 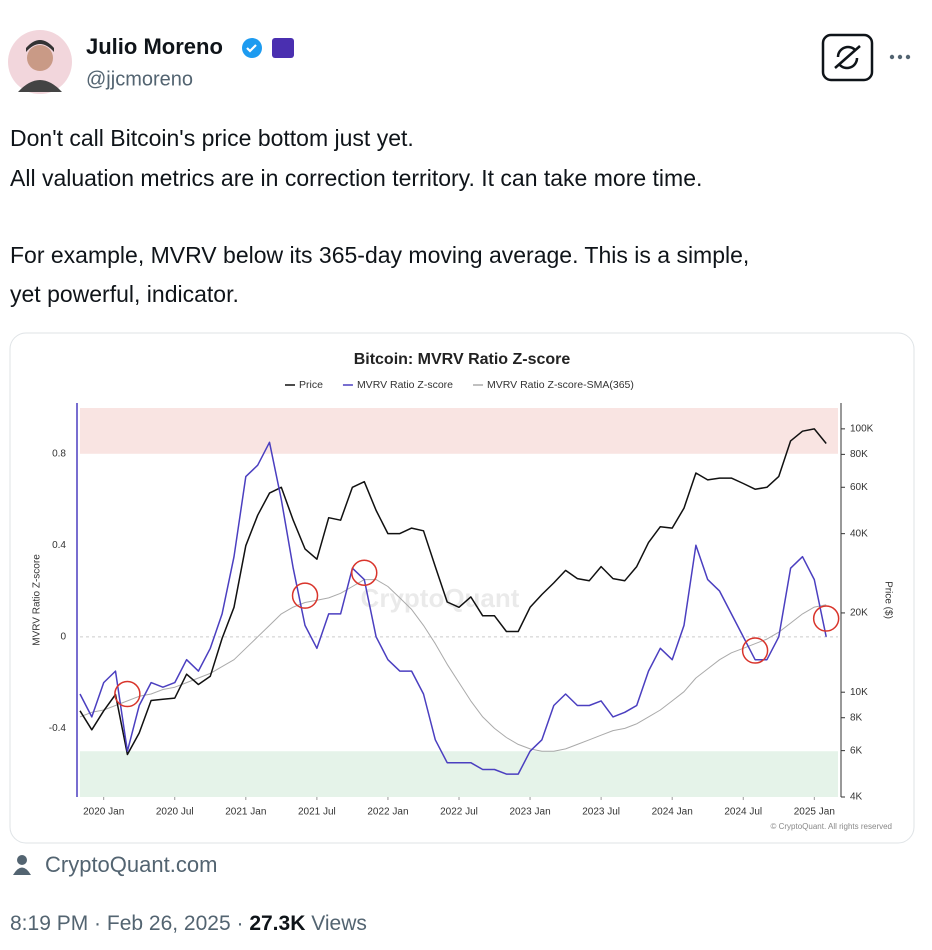 I want to click on x-tick-label: 2024 Jul, so click(x=743, y=812).